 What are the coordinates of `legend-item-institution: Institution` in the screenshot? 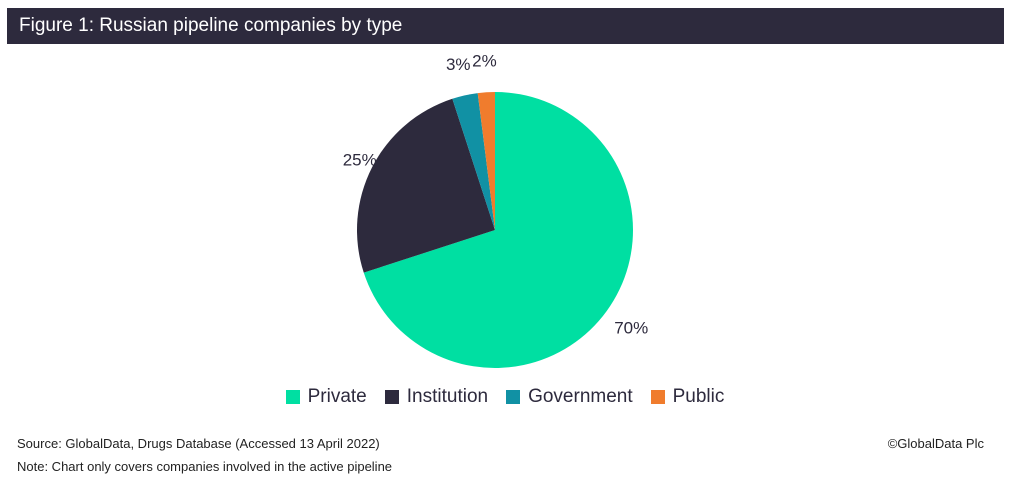 It's located at (436, 397).